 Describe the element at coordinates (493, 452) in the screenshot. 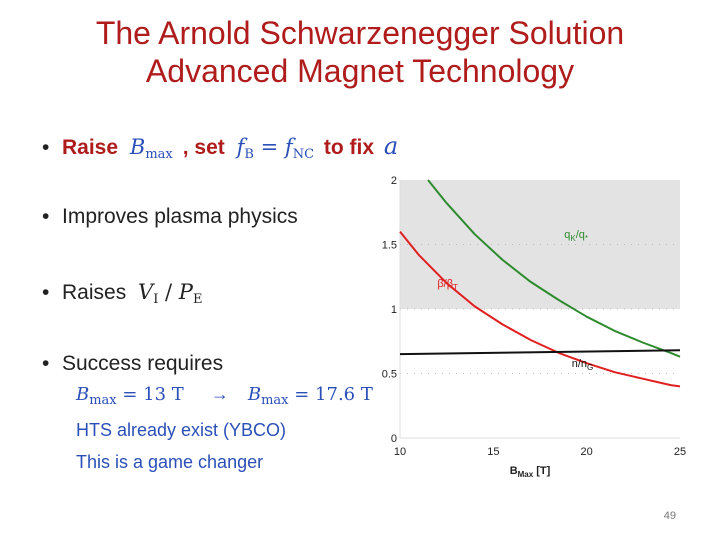

I see `x-tick-label: 15` at that location.